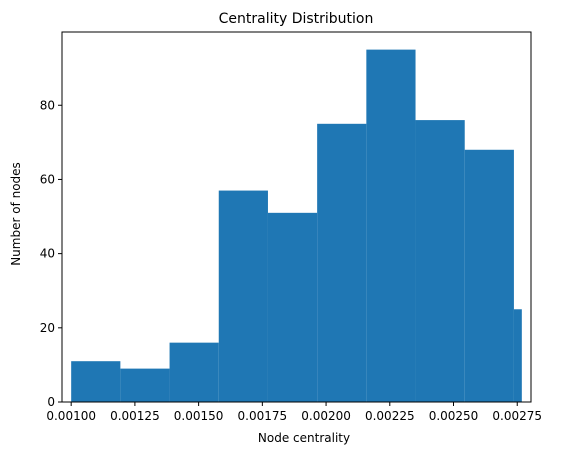 The image size is (563, 455). What do you see at coordinates (454, 416) in the screenshot?
I see `x-tick-label: 0.00250` at bounding box center [454, 416].